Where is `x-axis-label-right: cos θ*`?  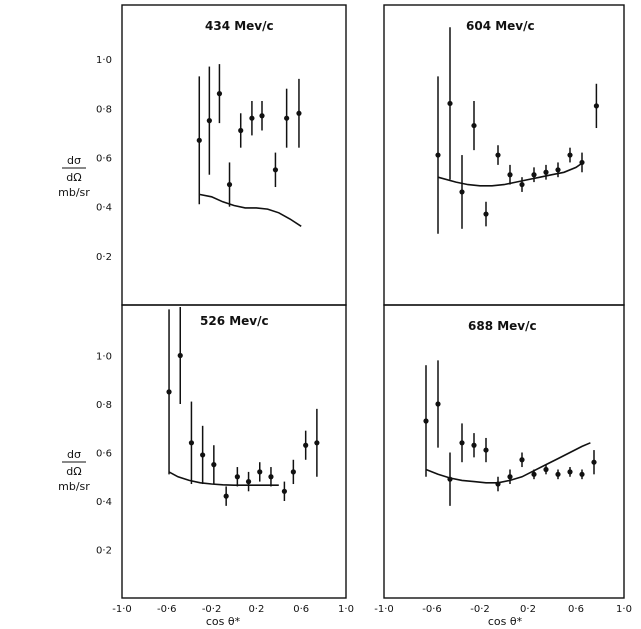
x-axis-label-right: cos θ* is located at coordinates (505, 621).